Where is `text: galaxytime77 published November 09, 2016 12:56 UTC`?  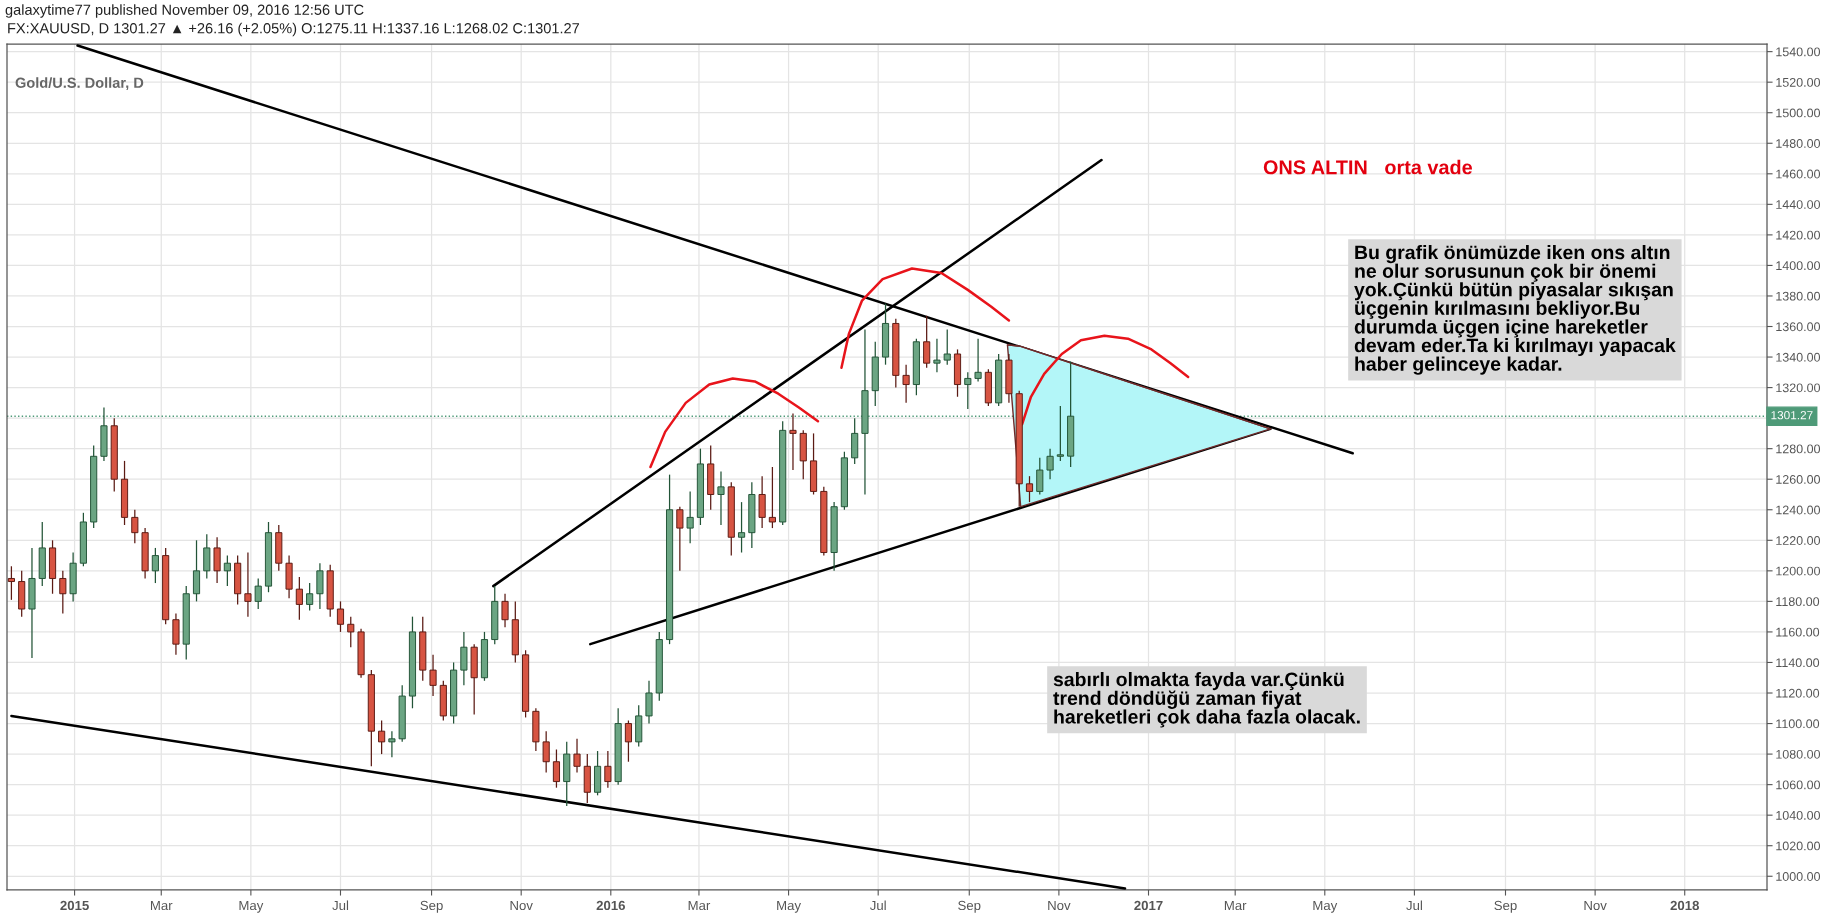
text: galaxytime77 published November 09, 2016 12:56 UTC is located at coordinates (184, 11).